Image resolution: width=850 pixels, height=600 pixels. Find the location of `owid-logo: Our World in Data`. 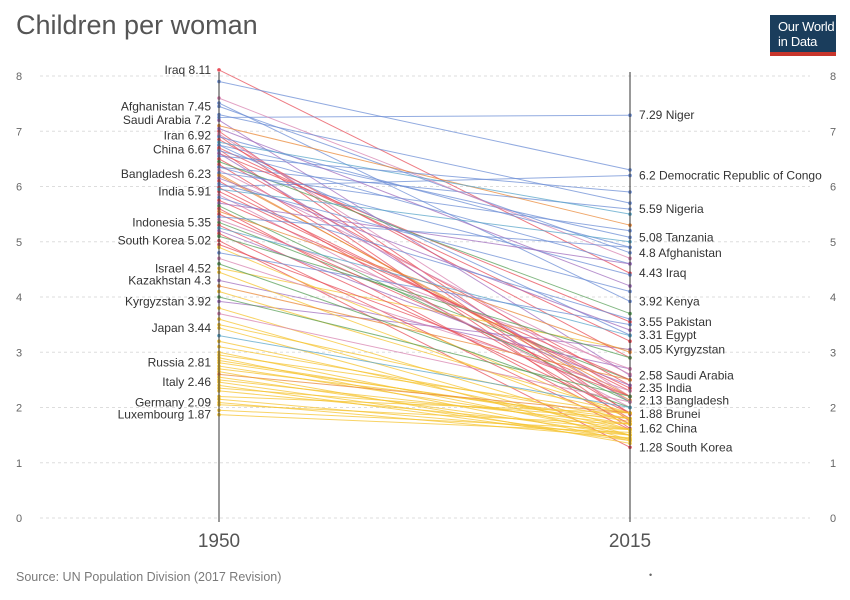

owid-logo: Our World in Data is located at coordinates (803, 35).